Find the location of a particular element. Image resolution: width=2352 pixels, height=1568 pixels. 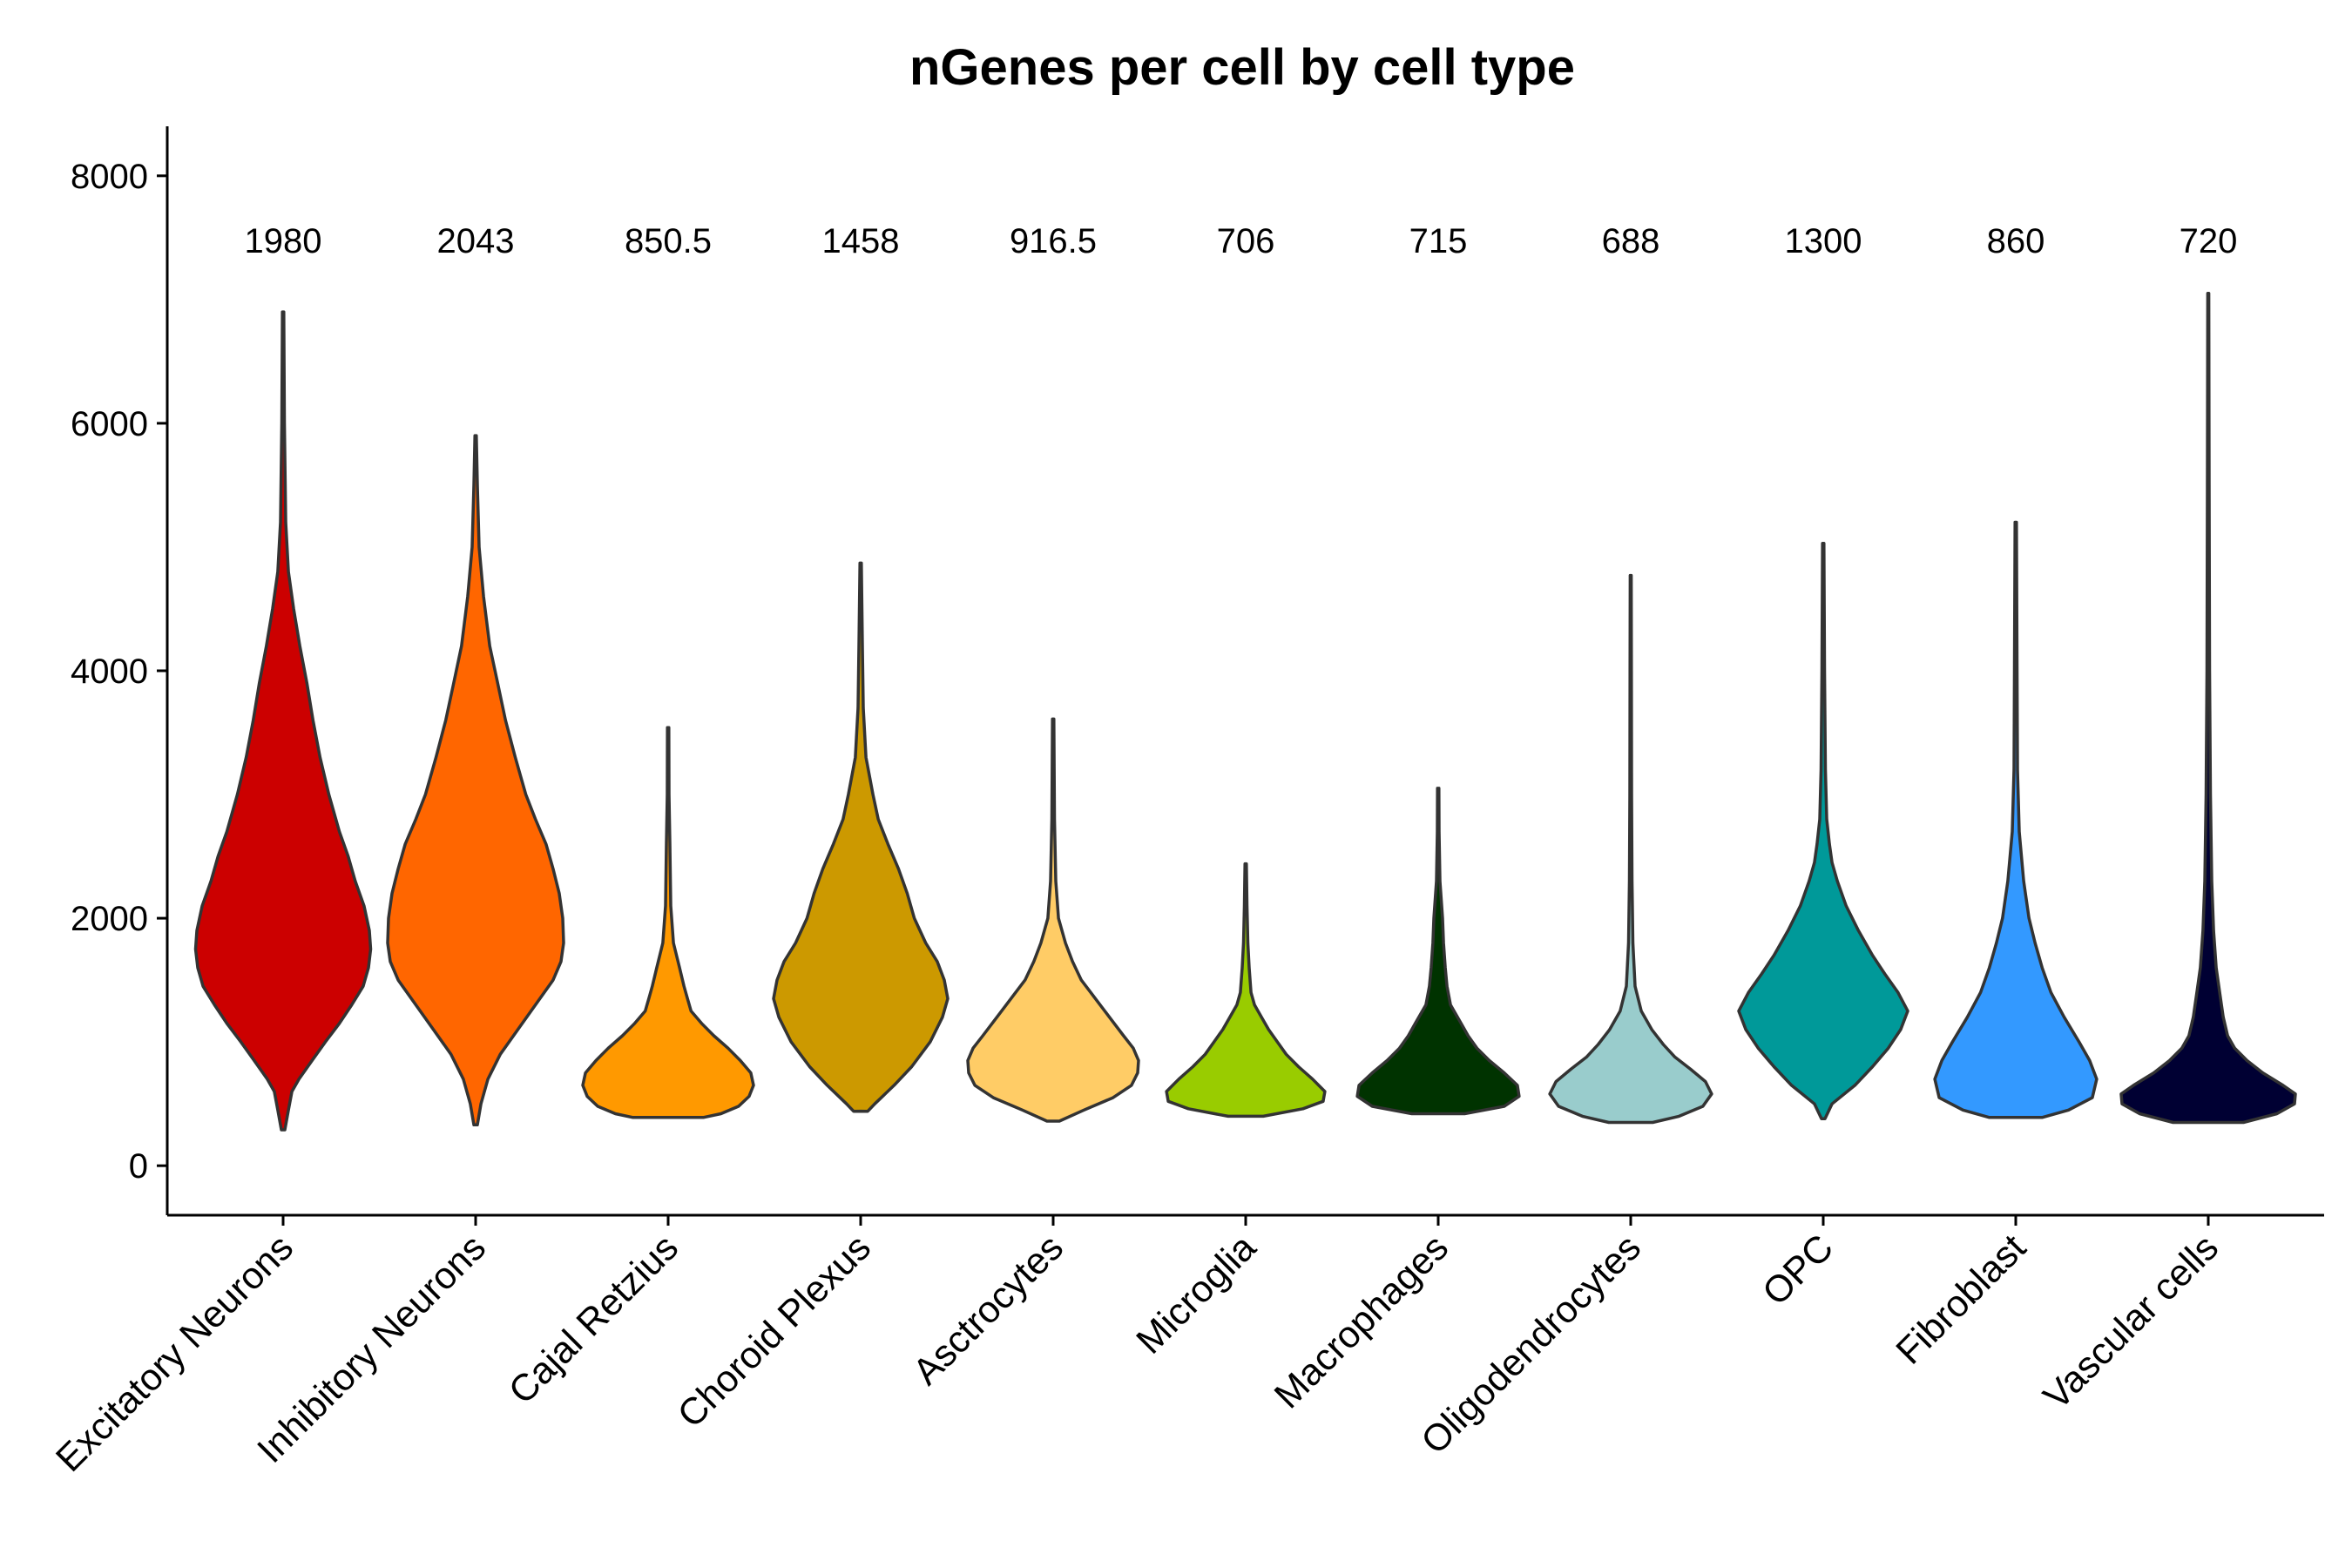

violin-opc is located at coordinates (1823, 830).